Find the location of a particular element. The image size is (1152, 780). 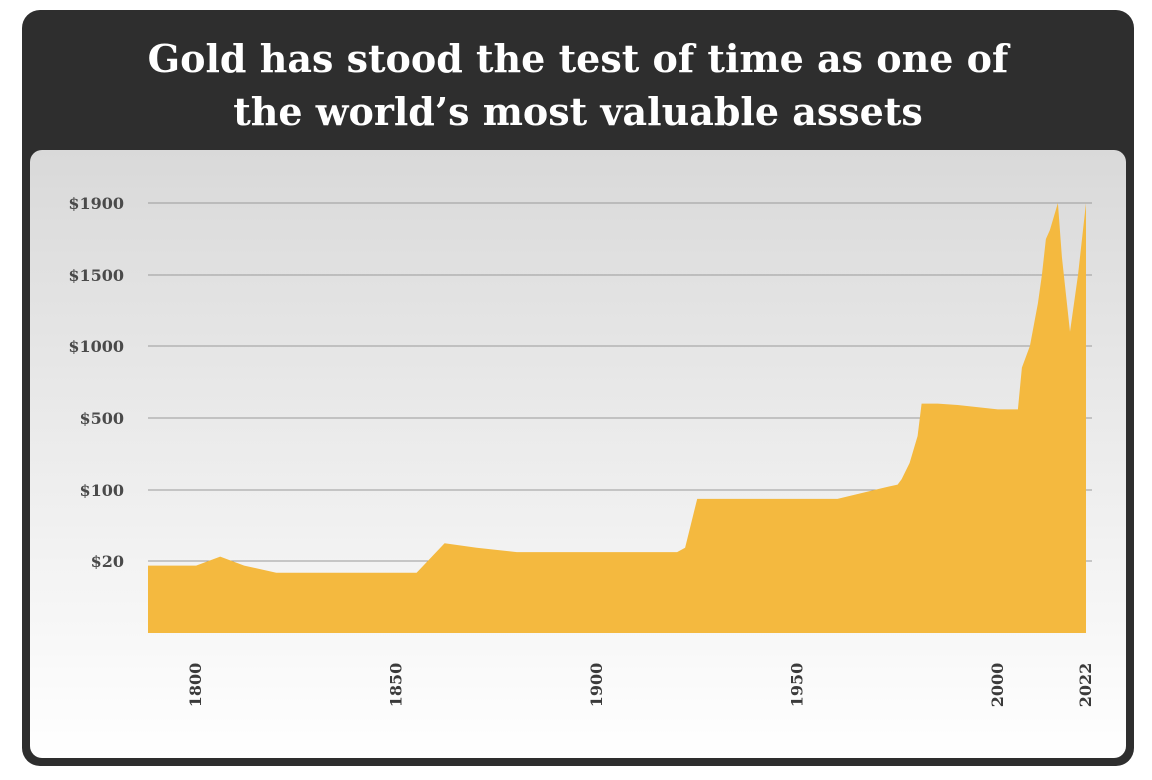

x-tick-label: 1950 is located at coordinates (796, 685).